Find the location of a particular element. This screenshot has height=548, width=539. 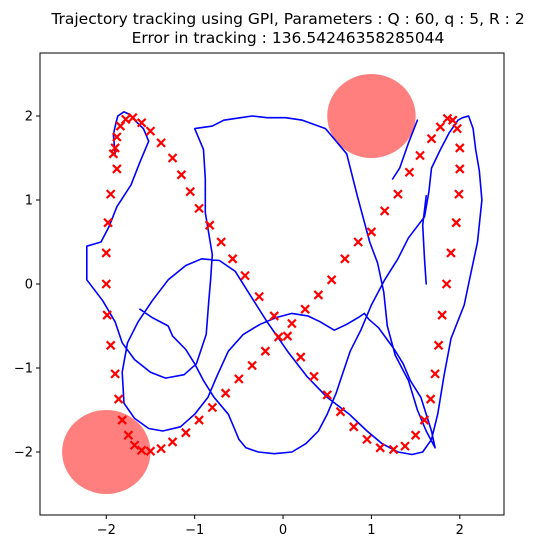

x-tick-label: 0 is located at coordinates (283, 530).